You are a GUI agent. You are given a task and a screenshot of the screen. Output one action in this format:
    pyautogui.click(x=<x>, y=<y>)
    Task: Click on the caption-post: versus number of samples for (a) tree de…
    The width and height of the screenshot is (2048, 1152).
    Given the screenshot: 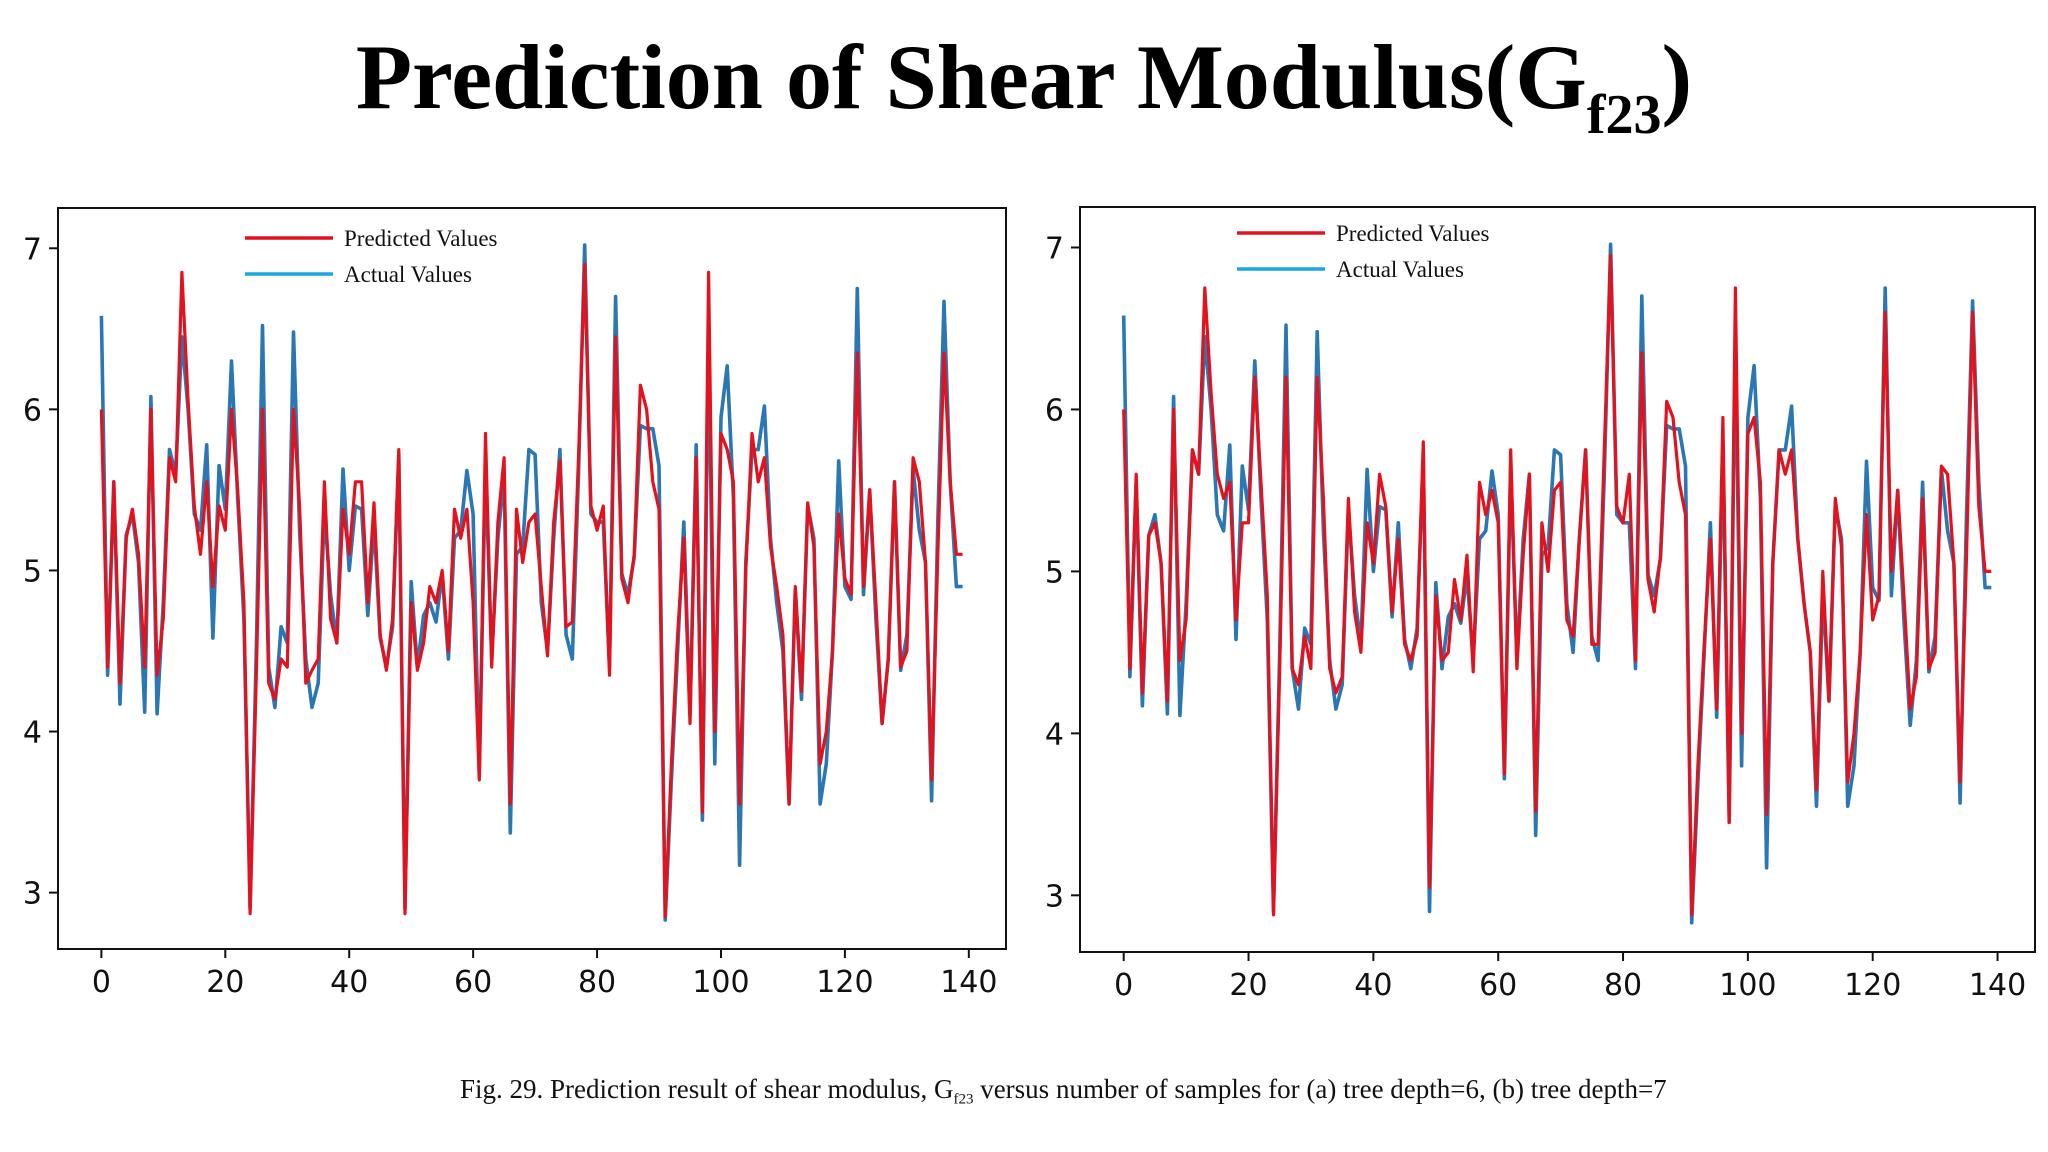 What is the action you would take?
    pyautogui.click(x=1320, y=1089)
    